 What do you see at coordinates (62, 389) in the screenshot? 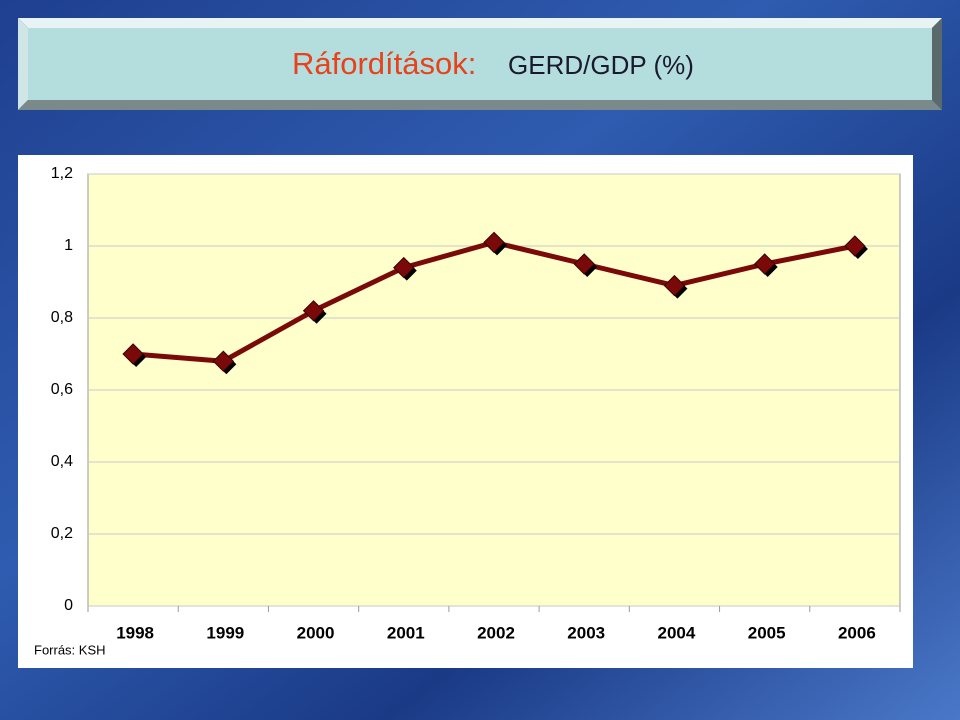
I see `y-tick-label: 0,6` at bounding box center [62, 389].